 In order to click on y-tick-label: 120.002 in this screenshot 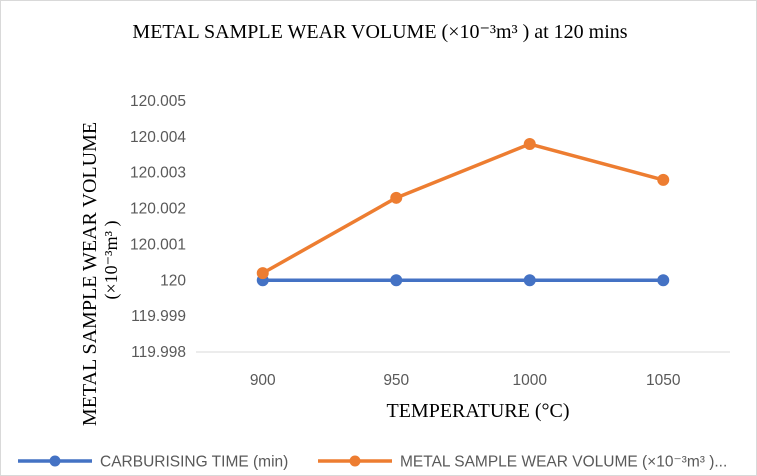, I will do `click(158, 209)`.